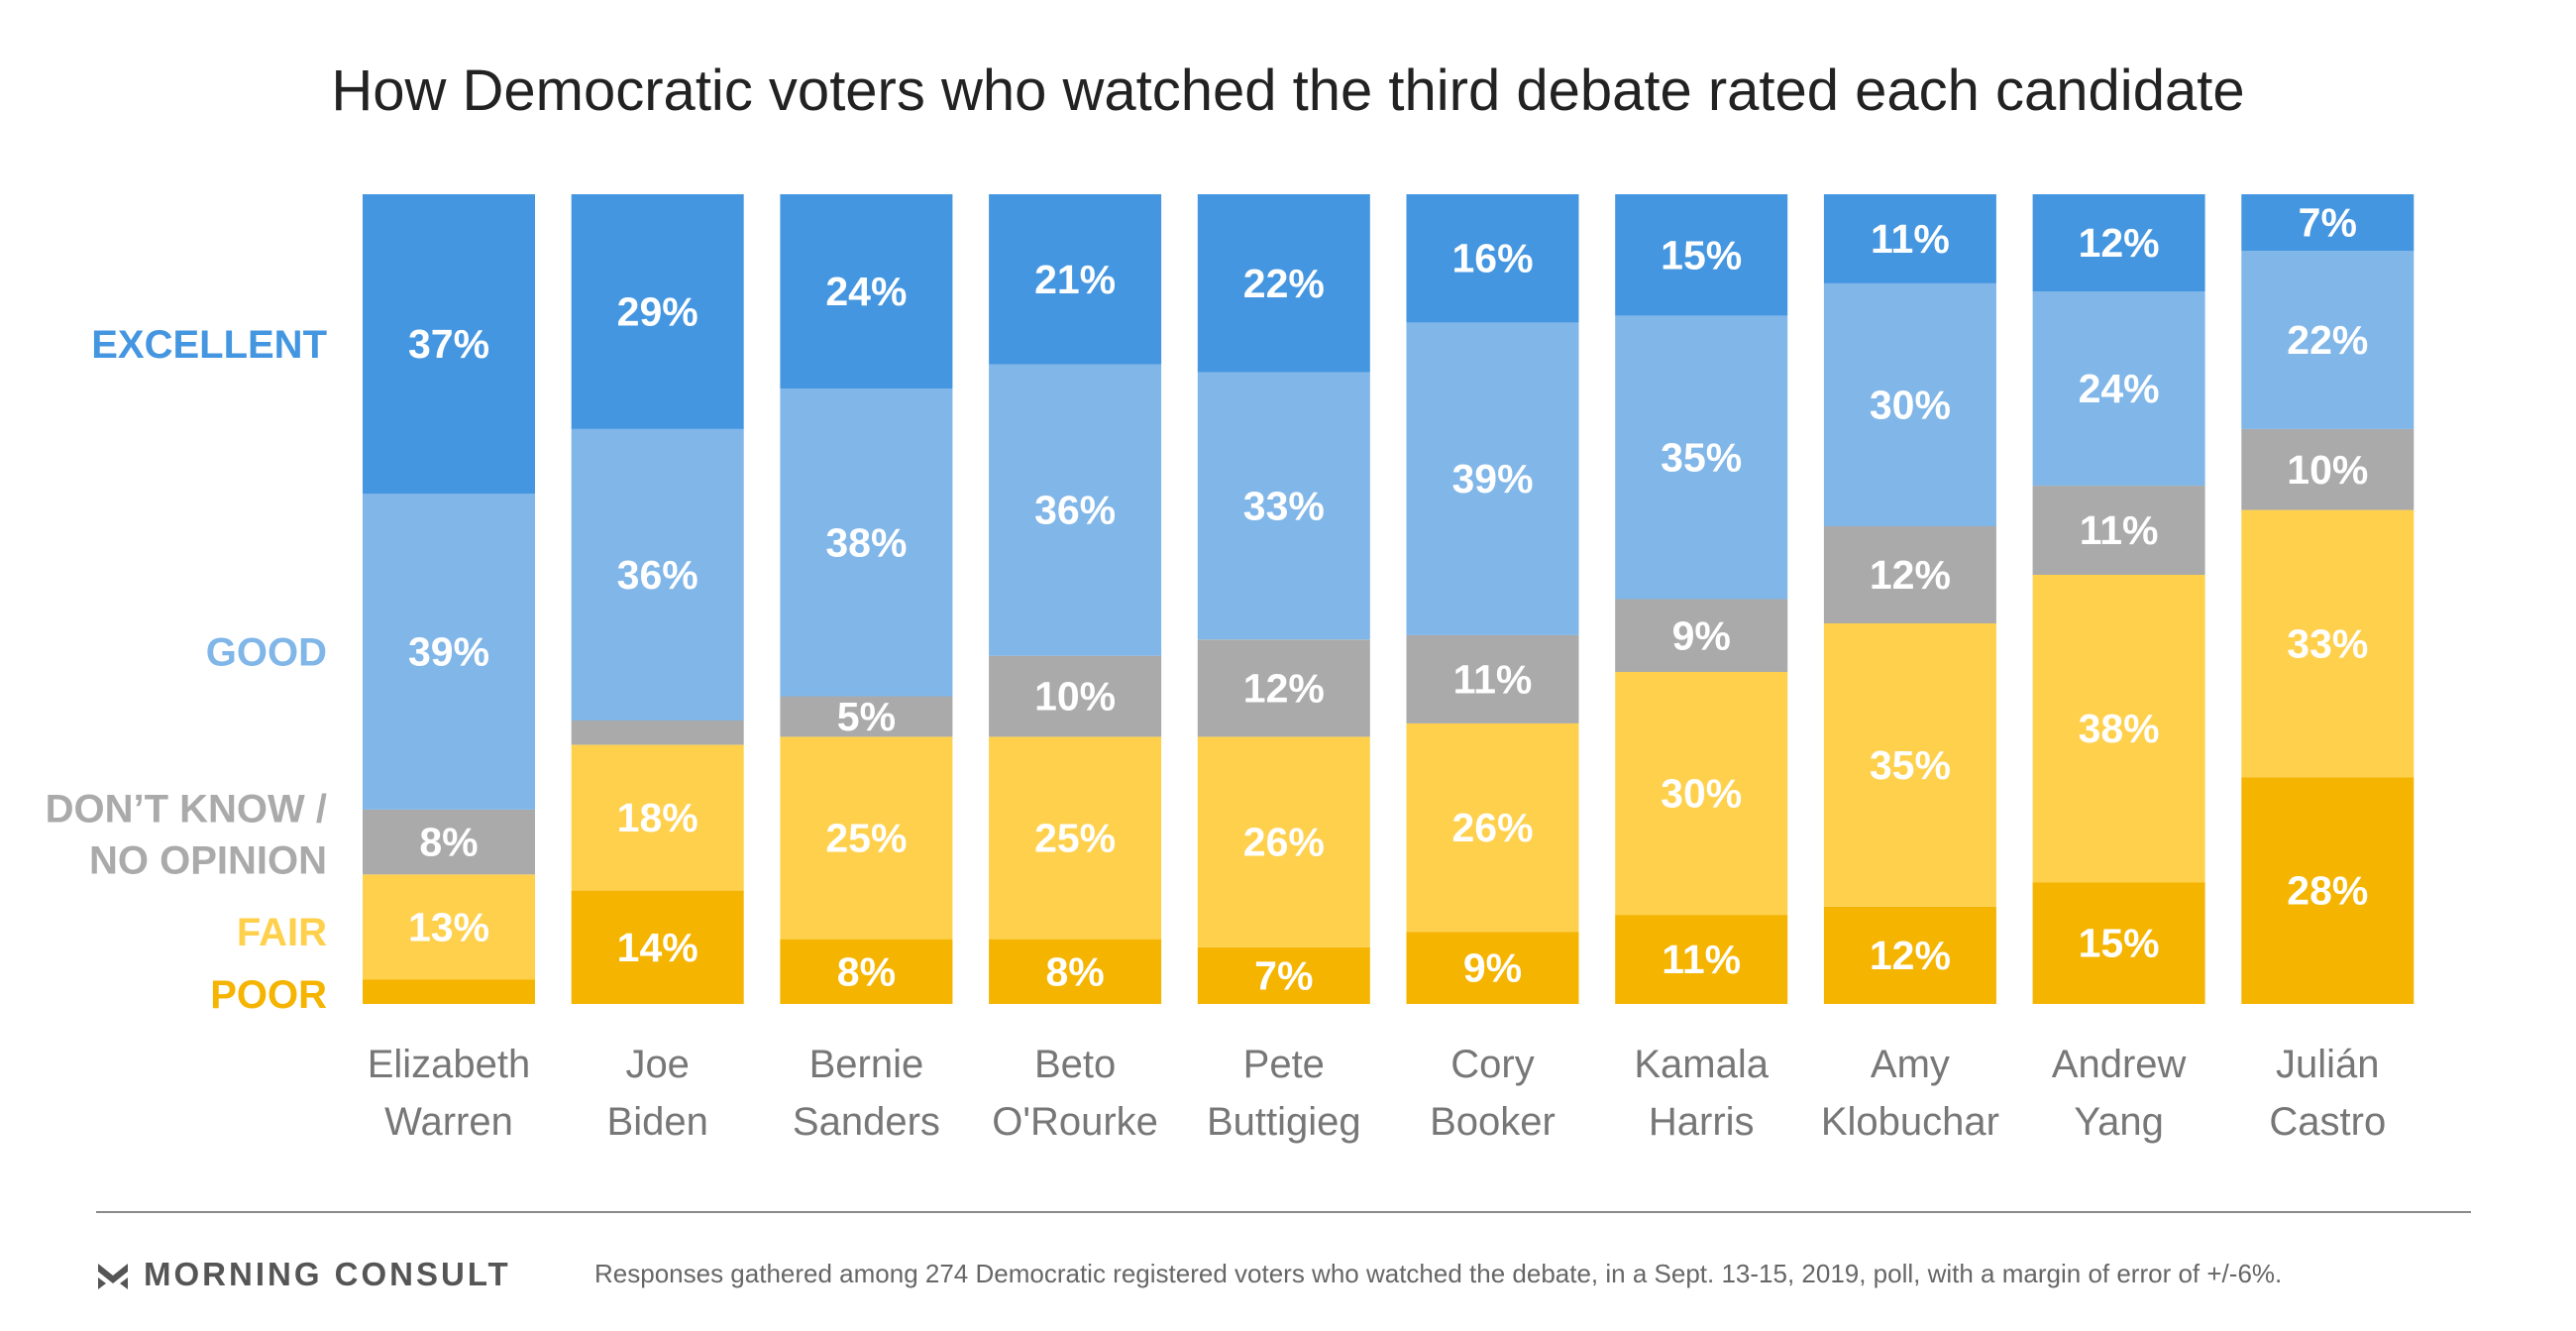 Image resolution: width=2576 pixels, height=1331 pixels. Describe the element at coordinates (2328, 1093) in the screenshot. I see `category-label: Julián Castro` at that location.